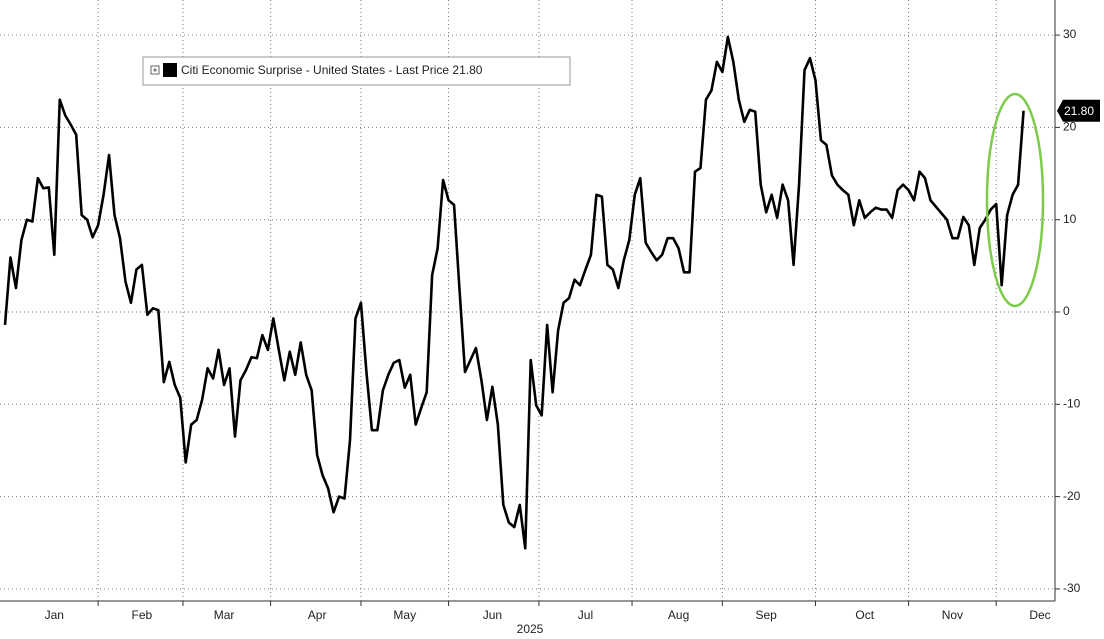  What do you see at coordinates (952, 615) in the screenshot?
I see `x-tick-label: Nov` at bounding box center [952, 615].